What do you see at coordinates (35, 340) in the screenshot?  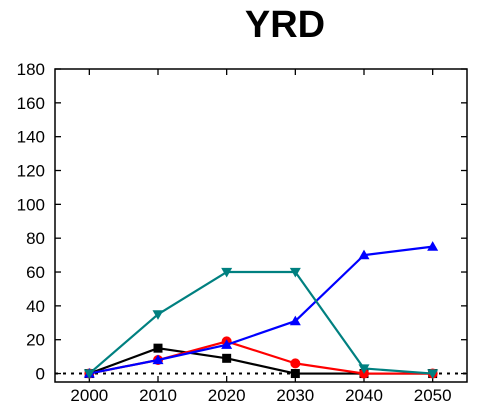 I see `y-tick-label: 20` at bounding box center [35, 340].